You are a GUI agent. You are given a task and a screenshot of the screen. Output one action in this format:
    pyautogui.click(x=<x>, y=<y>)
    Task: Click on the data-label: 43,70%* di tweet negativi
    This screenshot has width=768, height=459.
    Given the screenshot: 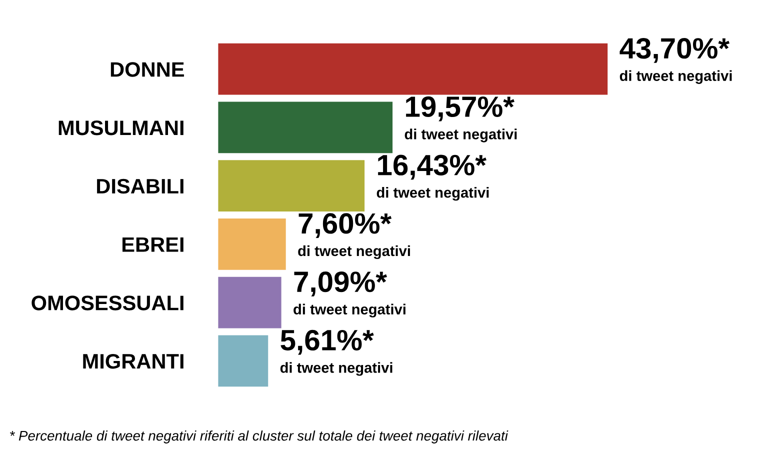 What is the action you would take?
    pyautogui.click(x=676, y=61)
    